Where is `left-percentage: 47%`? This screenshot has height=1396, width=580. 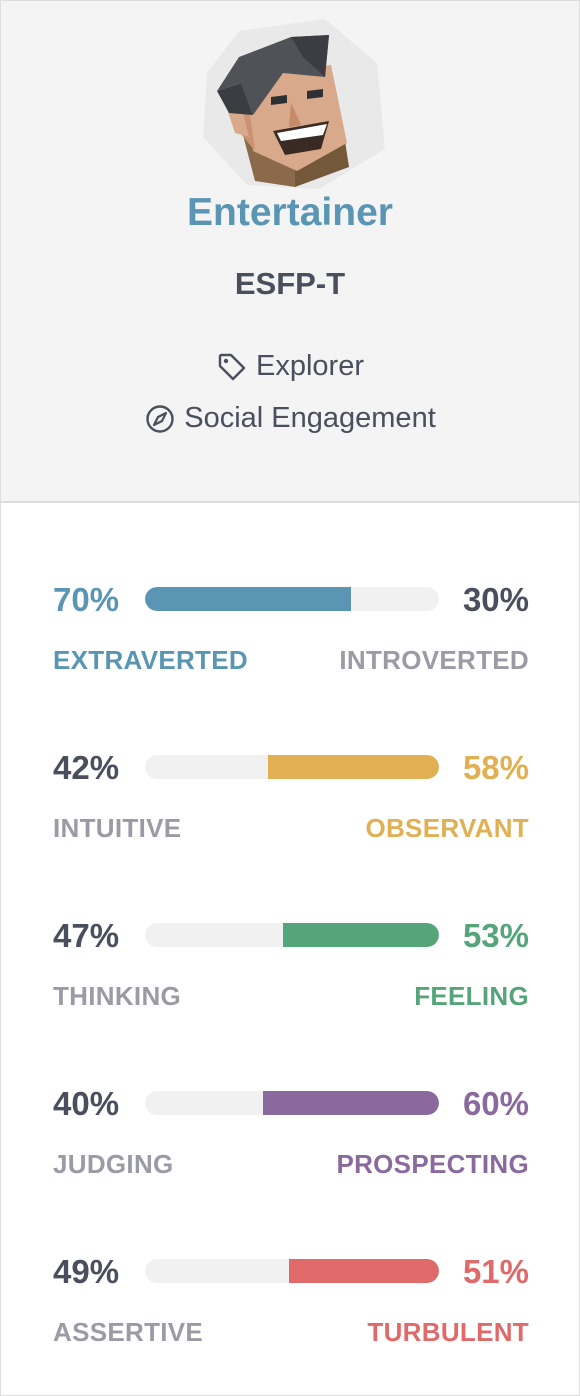 left-percentage: 47% is located at coordinates (86, 935).